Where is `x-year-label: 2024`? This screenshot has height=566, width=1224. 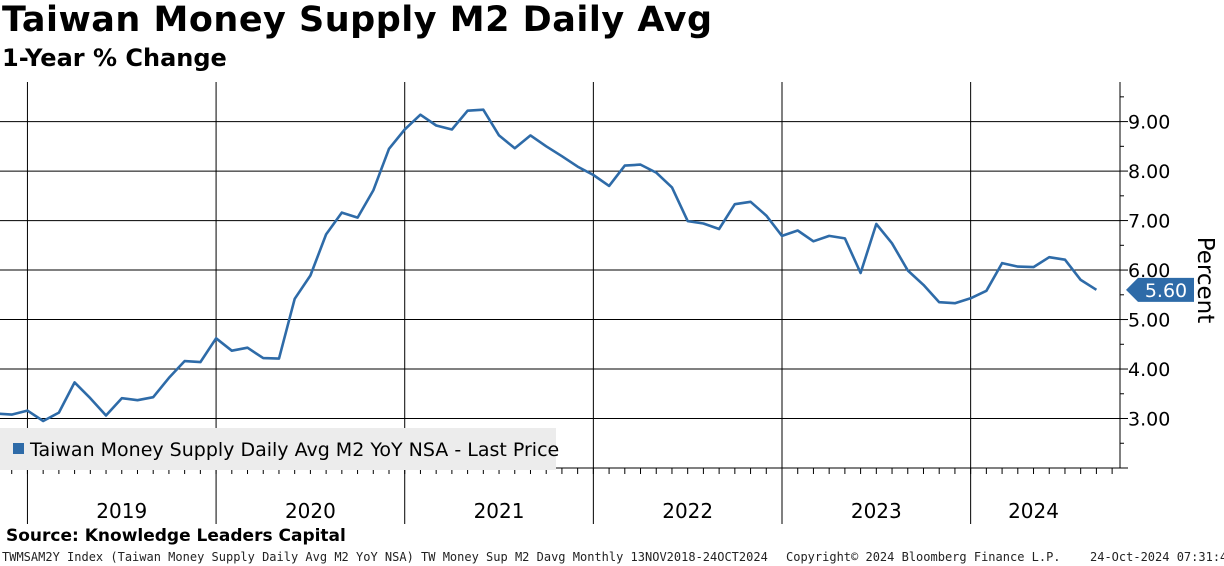 x-year-label: 2024 is located at coordinates (1033, 511).